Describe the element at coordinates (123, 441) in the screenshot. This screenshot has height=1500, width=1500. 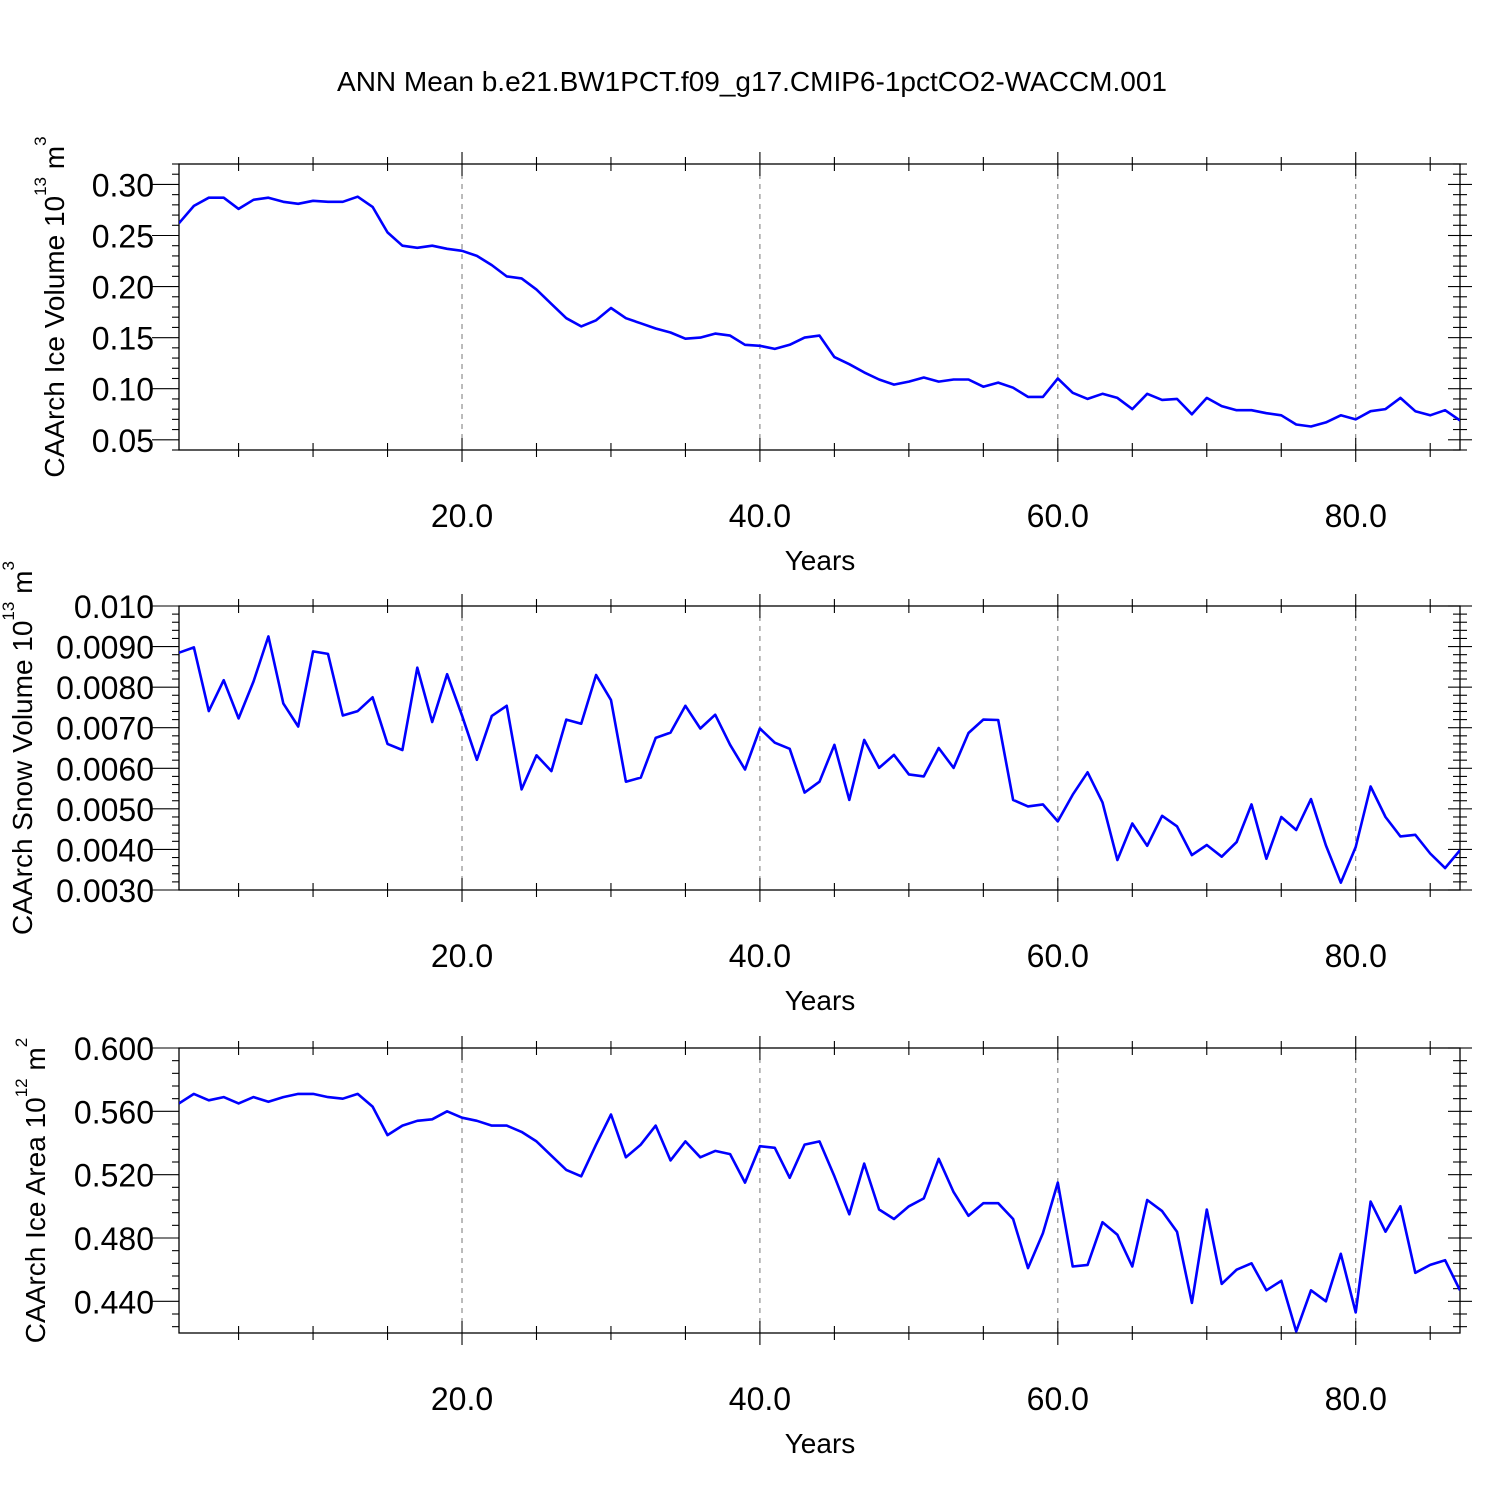
I see `y-tick-label: 0.05` at that location.